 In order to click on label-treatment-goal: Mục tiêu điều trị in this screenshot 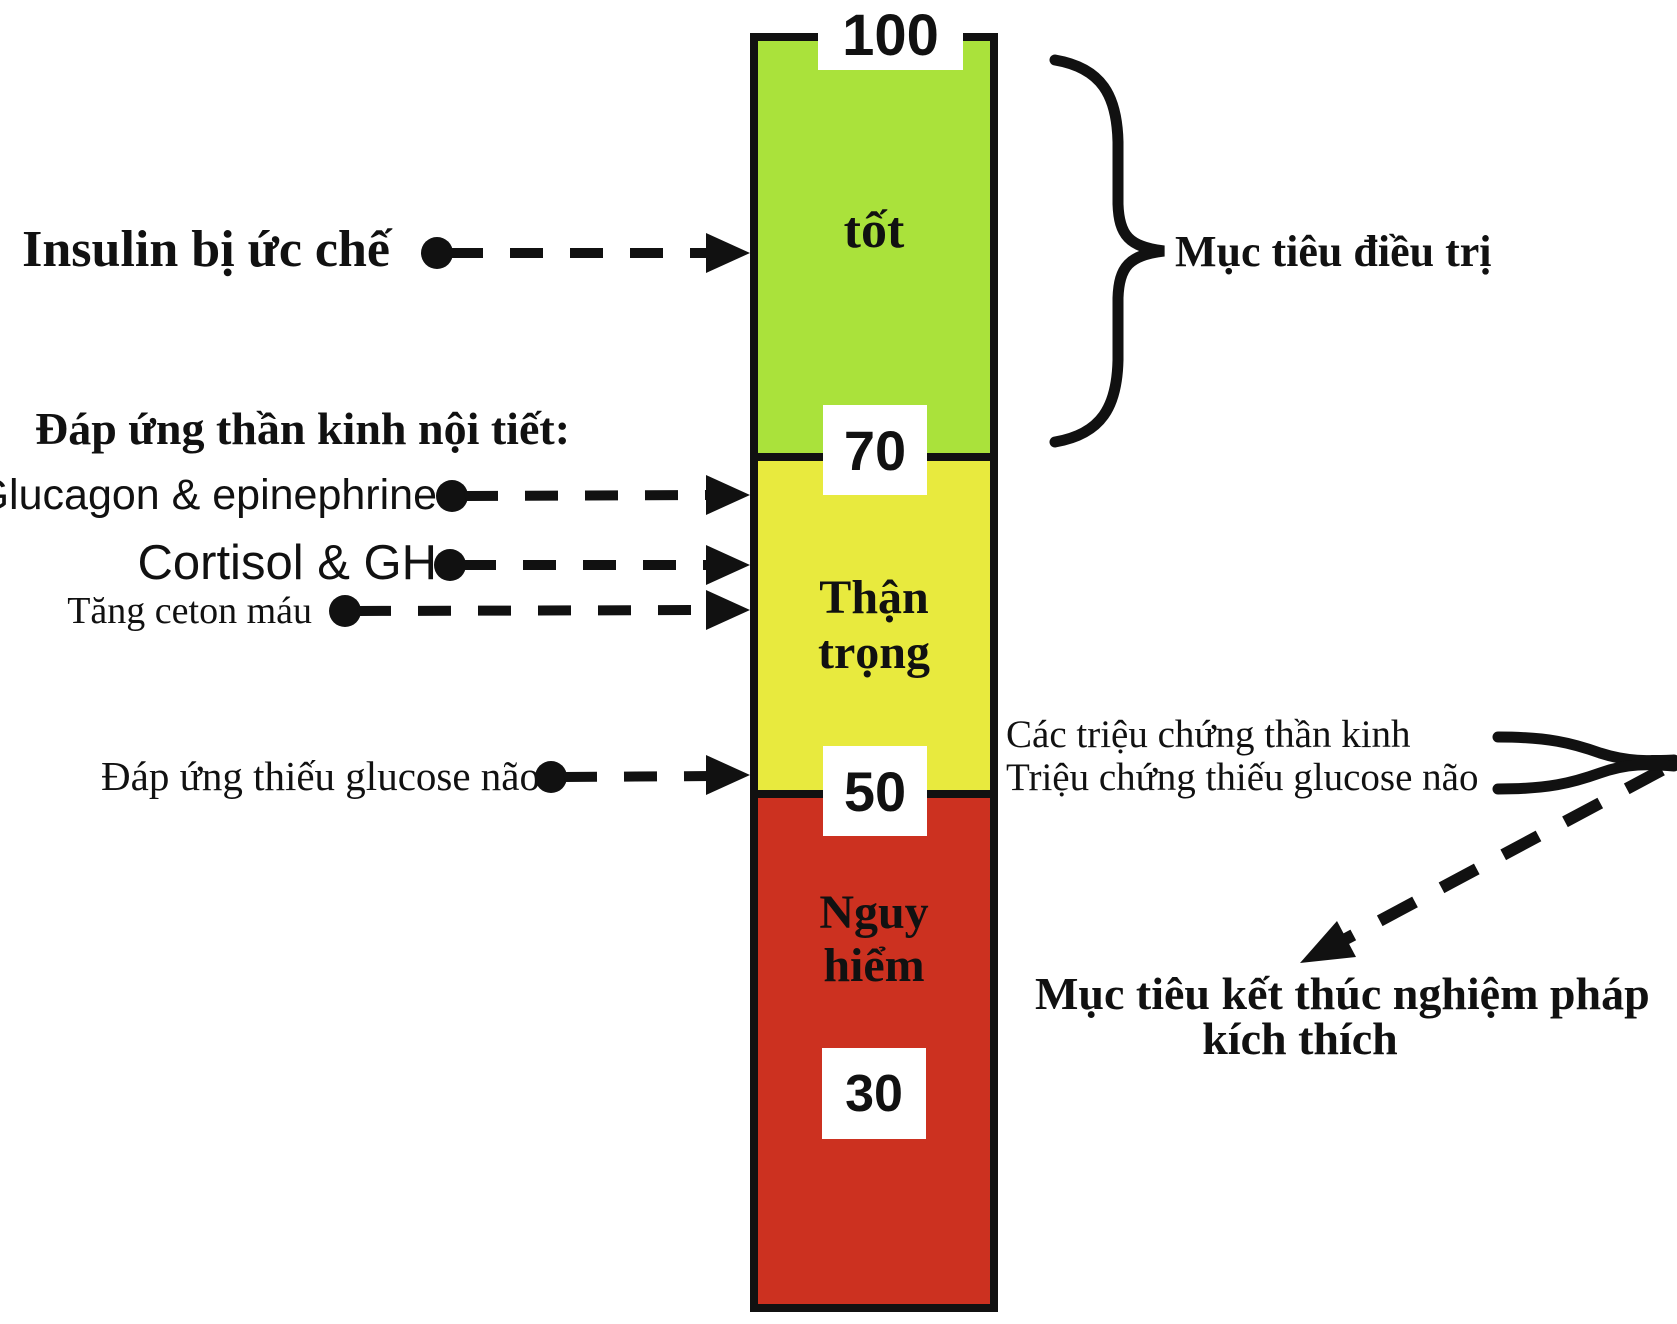, I will do `click(1333, 251)`.